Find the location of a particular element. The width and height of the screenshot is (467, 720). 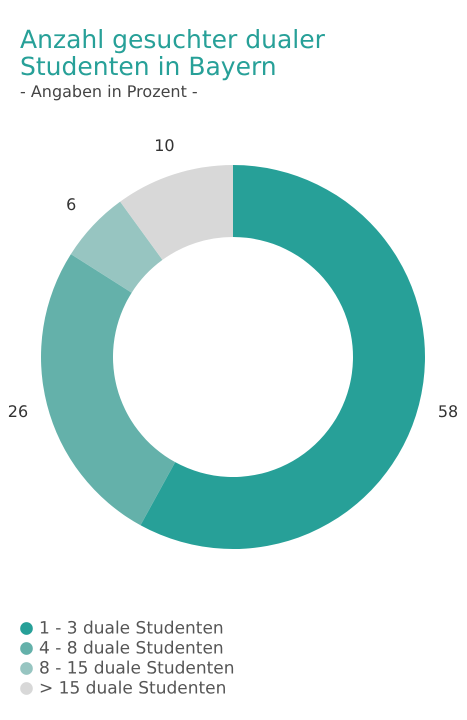

text: Anzahl gesuchter dualer is located at coordinates (172, 39).